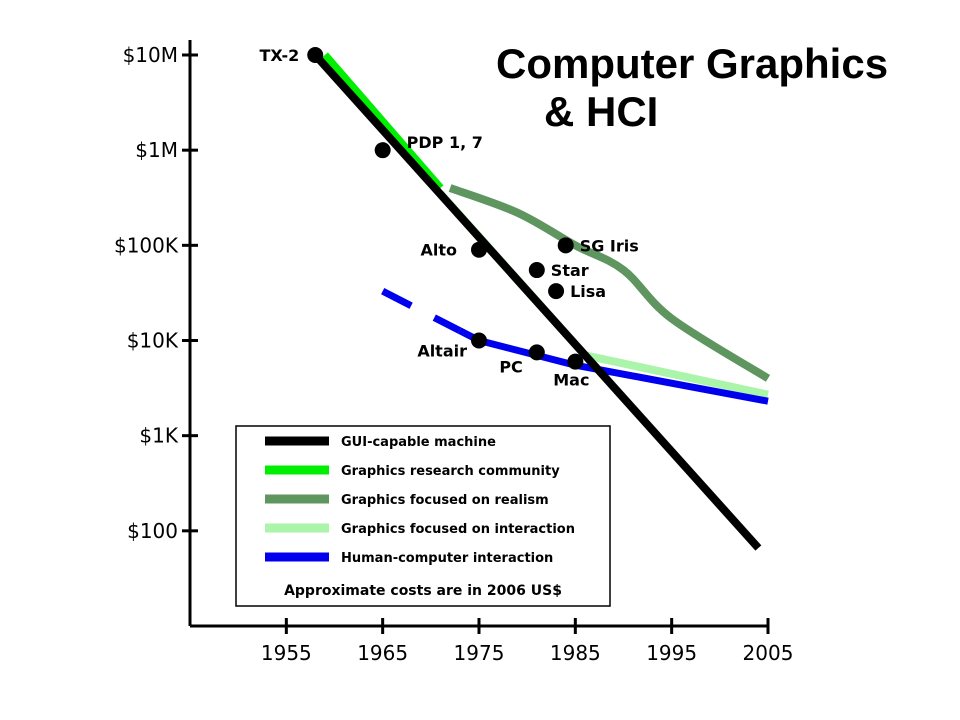  I want to click on point-star, so click(536, 270).